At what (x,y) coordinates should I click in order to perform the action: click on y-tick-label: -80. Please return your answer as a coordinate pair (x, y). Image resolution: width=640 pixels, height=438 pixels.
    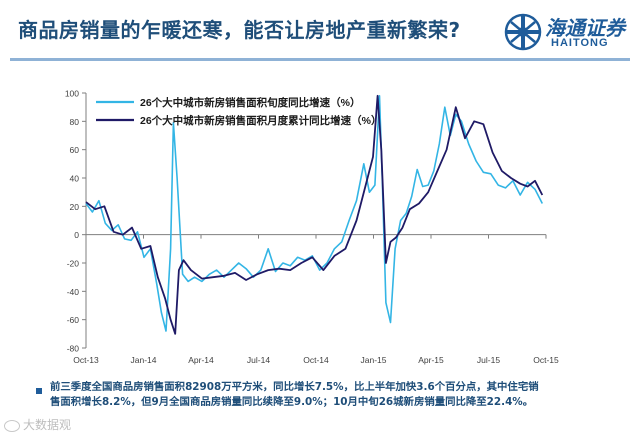
    Looking at the image, I should click on (73, 349).